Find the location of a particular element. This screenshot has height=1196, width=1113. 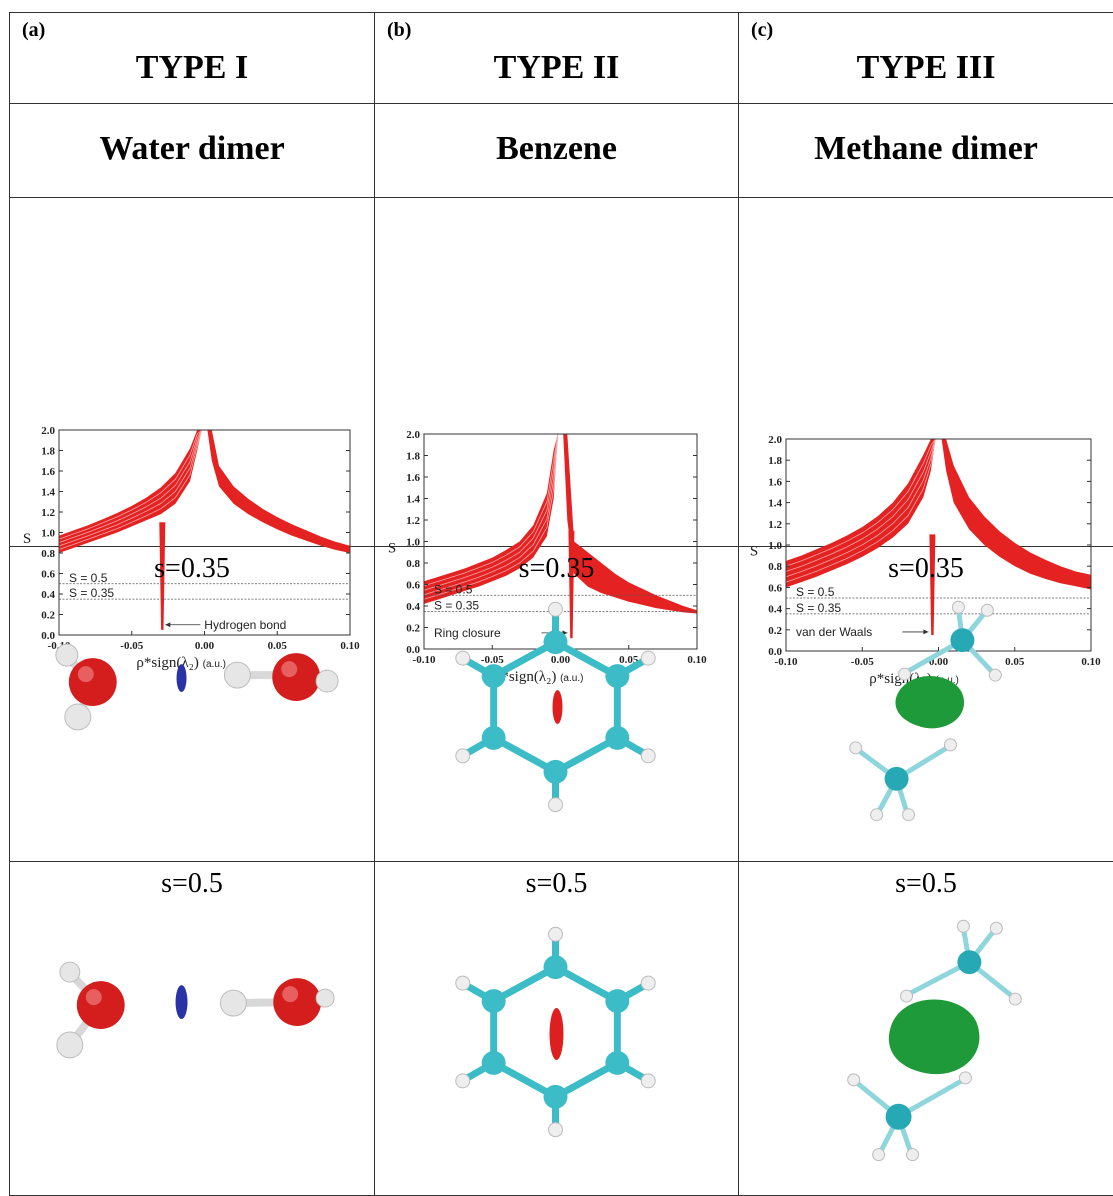

type-label-b: TYPE II is located at coordinates (556, 68).